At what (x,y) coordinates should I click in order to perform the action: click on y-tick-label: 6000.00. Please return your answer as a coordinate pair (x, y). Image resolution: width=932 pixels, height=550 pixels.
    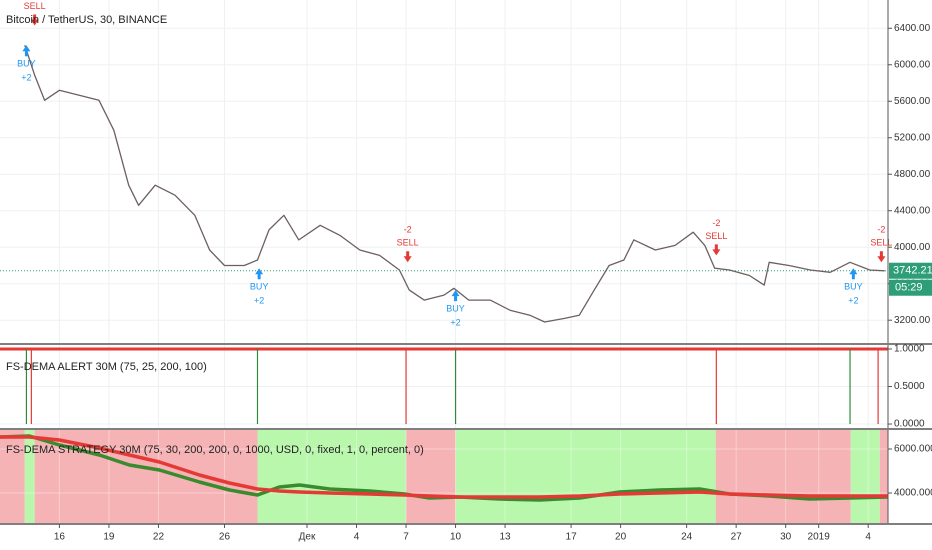
    Looking at the image, I should click on (912, 64).